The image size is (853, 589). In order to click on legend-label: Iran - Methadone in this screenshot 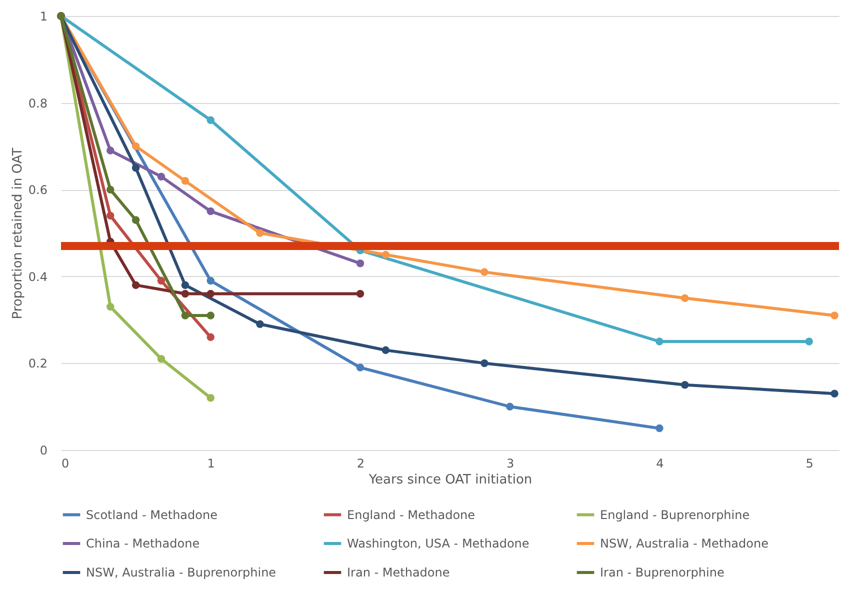, I will do `click(398, 573)`.